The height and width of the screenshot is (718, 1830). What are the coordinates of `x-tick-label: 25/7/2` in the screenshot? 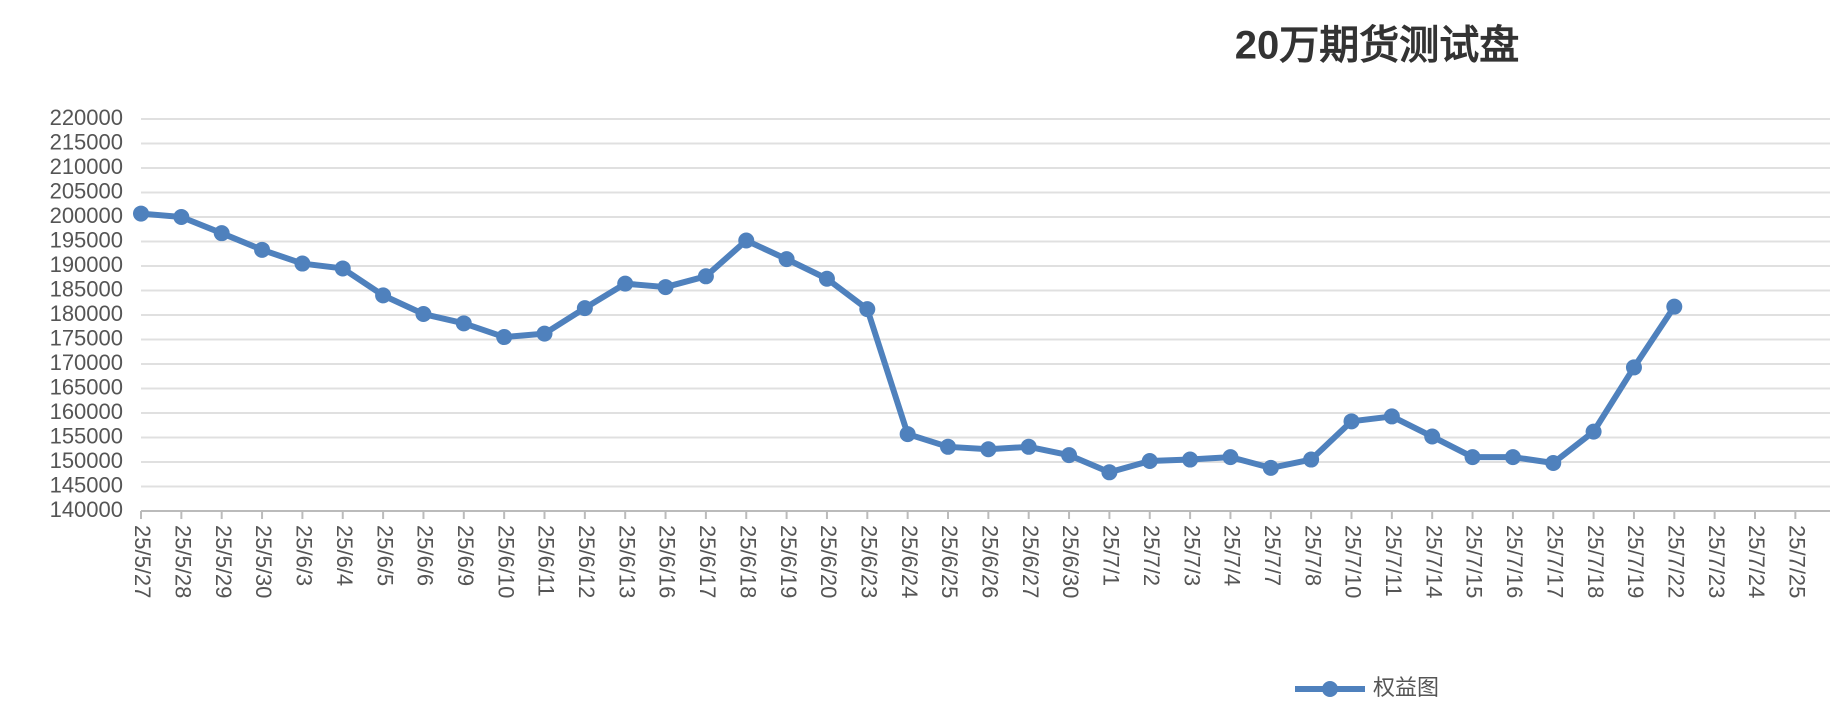 It's located at (1151, 555).